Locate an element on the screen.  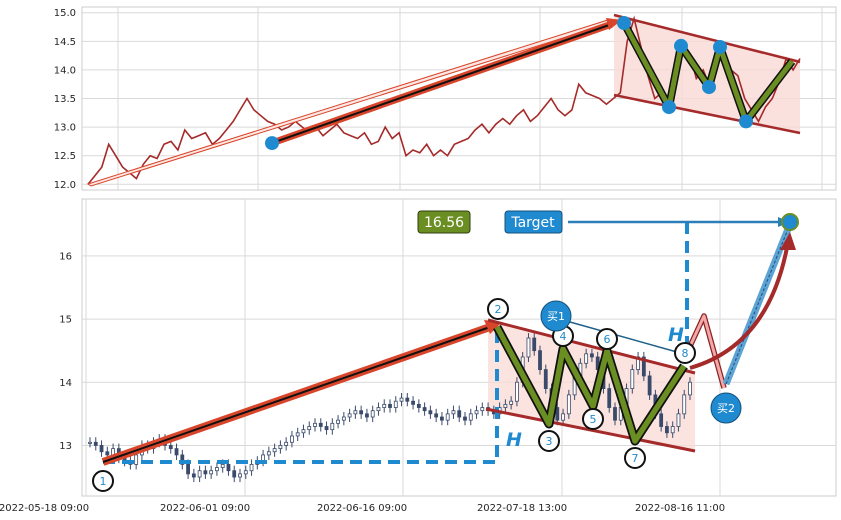
x-tick-label: 2022-05-18 09:00 is located at coordinates (44, 508).